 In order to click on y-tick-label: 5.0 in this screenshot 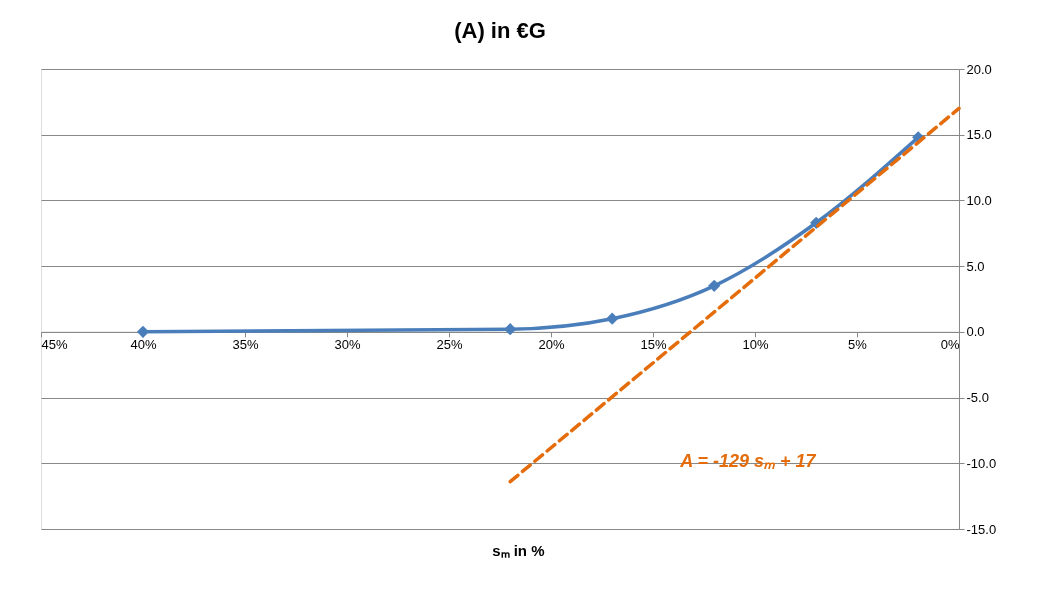, I will do `click(975, 266)`.